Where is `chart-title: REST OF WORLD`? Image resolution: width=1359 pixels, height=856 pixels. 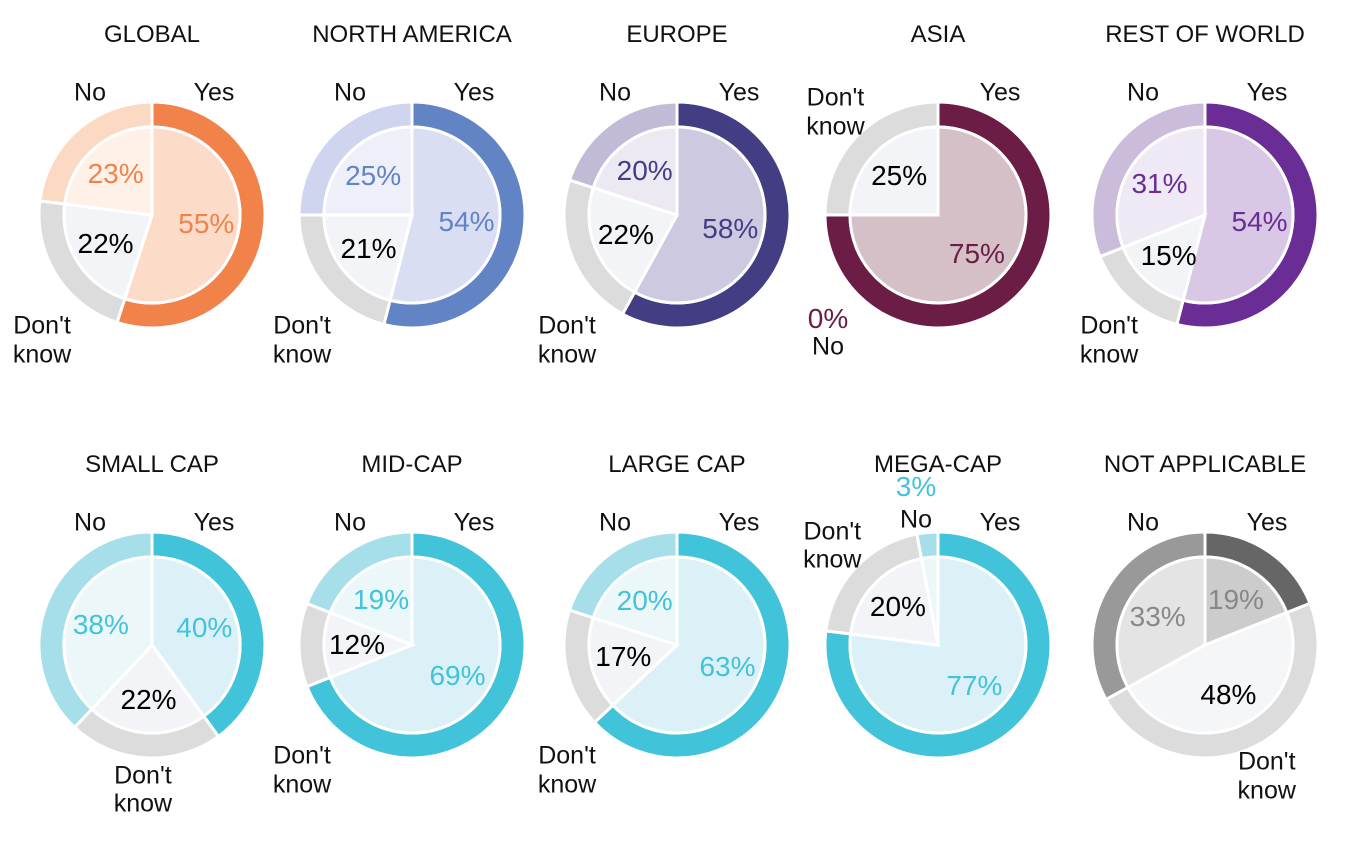 chart-title: REST OF WORLD is located at coordinates (1205, 35).